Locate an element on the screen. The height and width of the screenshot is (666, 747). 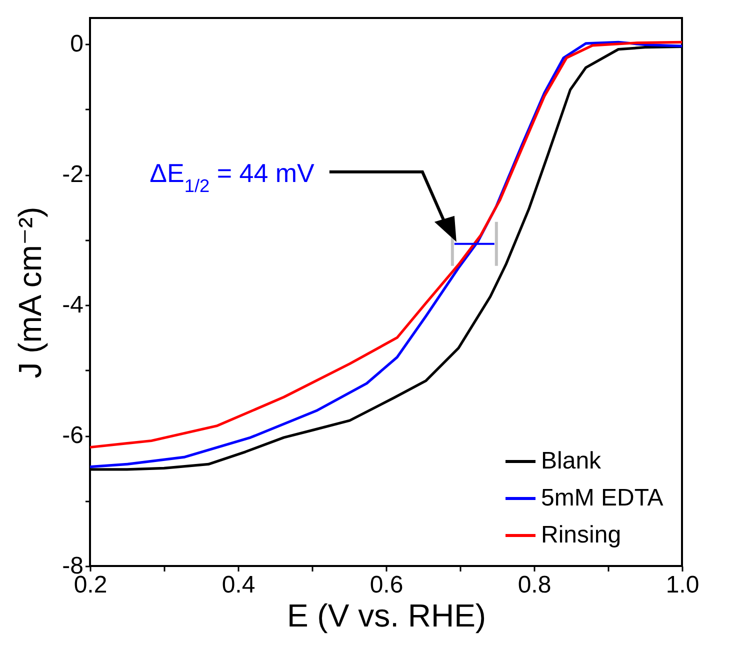
y-axis-title: J (mA cm⁻²) is located at coordinates (30, 292).